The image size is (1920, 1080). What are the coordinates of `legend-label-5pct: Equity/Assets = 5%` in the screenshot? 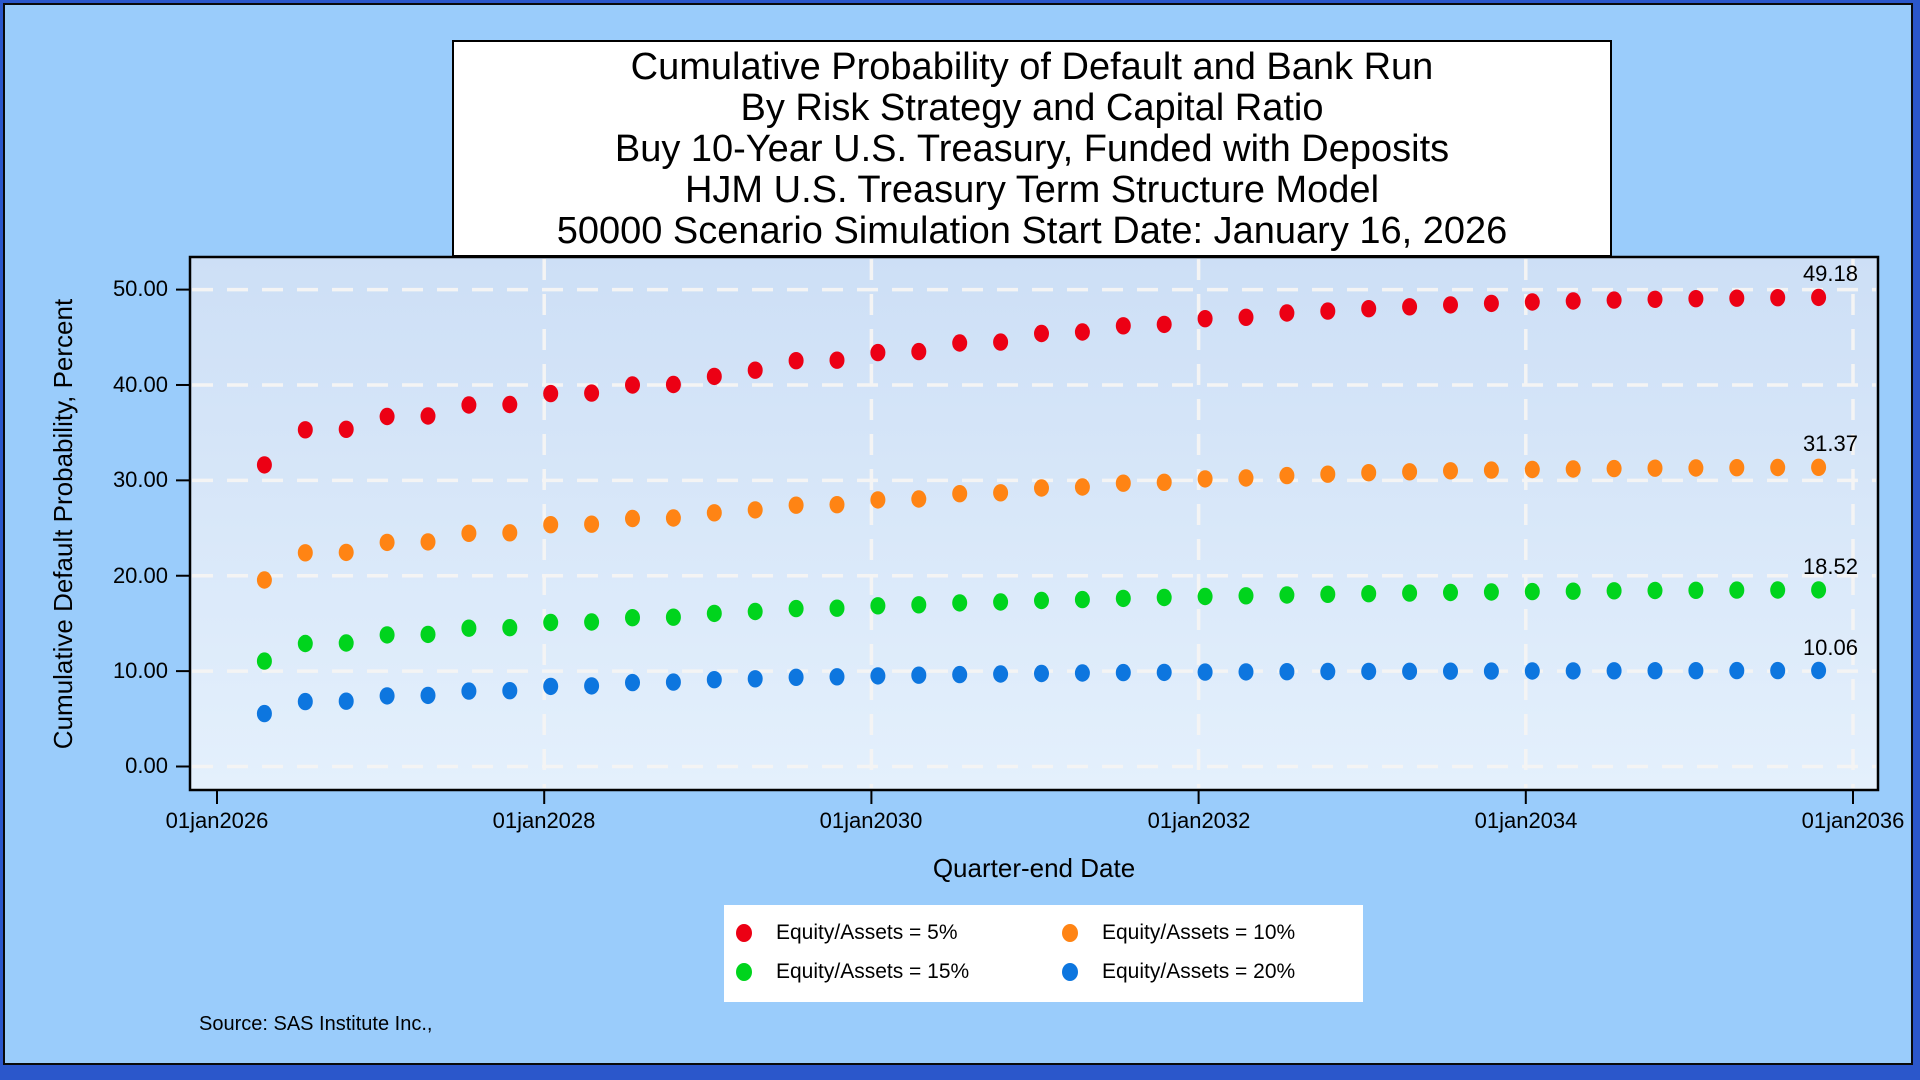 It's located at (867, 932).